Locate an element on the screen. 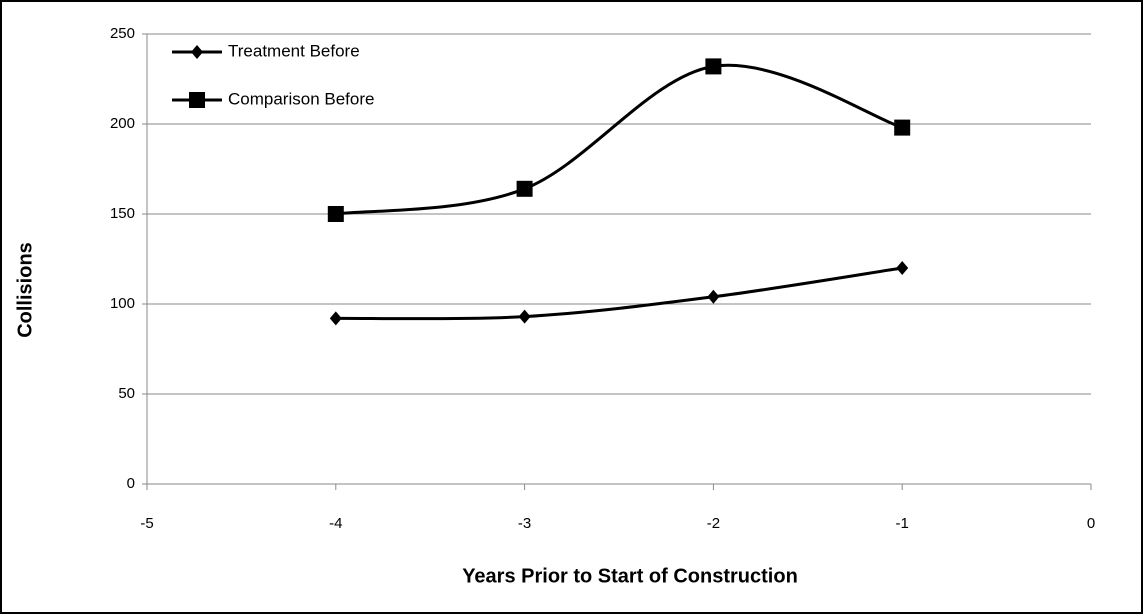 This screenshot has width=1143, height=614. legend-label: Comparison Before is located at coordinates (301, 98).